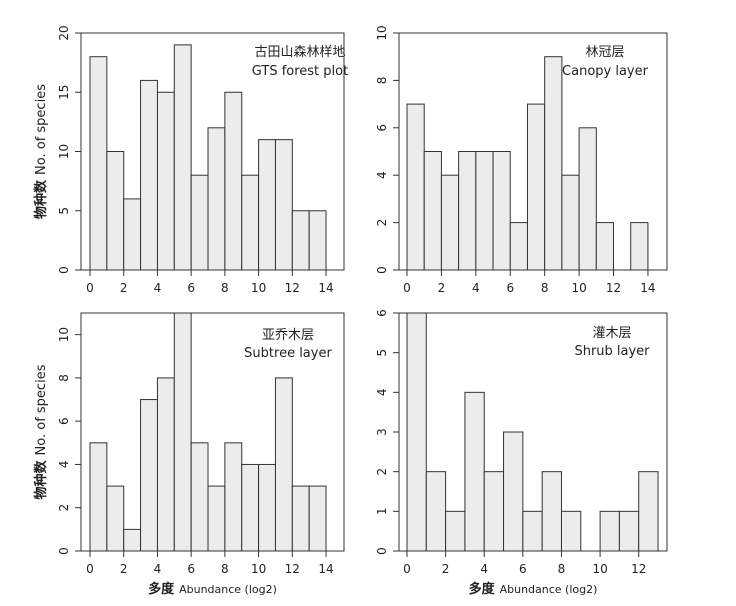 The height and width of the screenshot is (606, 736). What do you see at coordinates (299, 52) in the screenshot?
I see `panel-title-zh: 古田山森林样地` at bounding box center [299, 52].